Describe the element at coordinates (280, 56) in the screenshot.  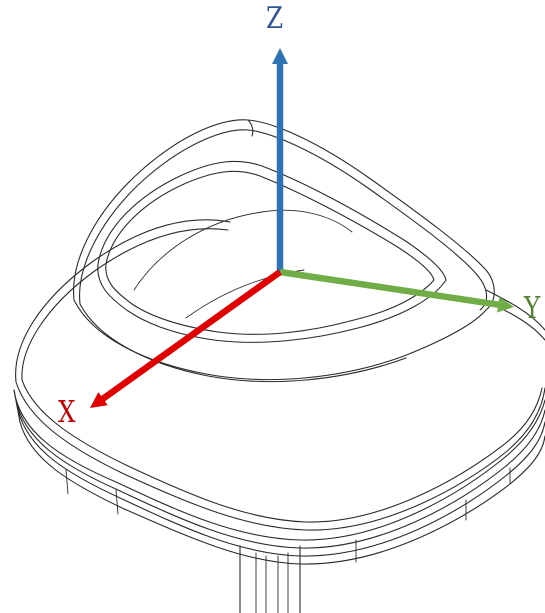
I see `z-axis-arrow-head` at that location.